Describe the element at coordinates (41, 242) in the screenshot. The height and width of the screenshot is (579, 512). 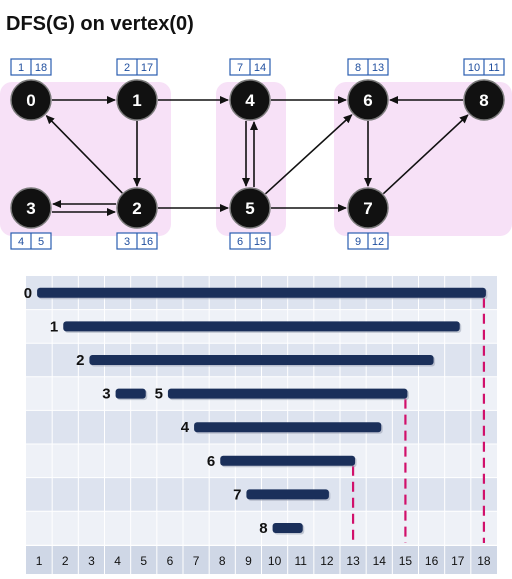
I see `finish-time: 5` at that location.